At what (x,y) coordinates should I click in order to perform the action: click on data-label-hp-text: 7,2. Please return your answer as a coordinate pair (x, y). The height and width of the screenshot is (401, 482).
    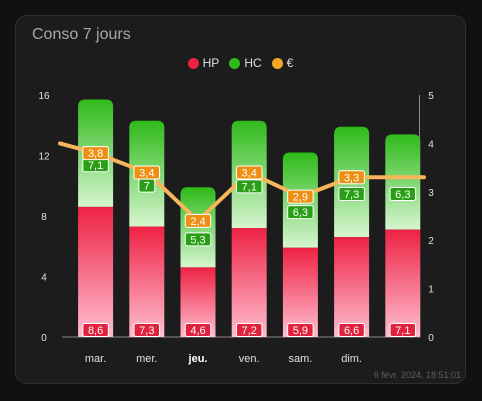
    Looking at the image, I should click on (249, 331).